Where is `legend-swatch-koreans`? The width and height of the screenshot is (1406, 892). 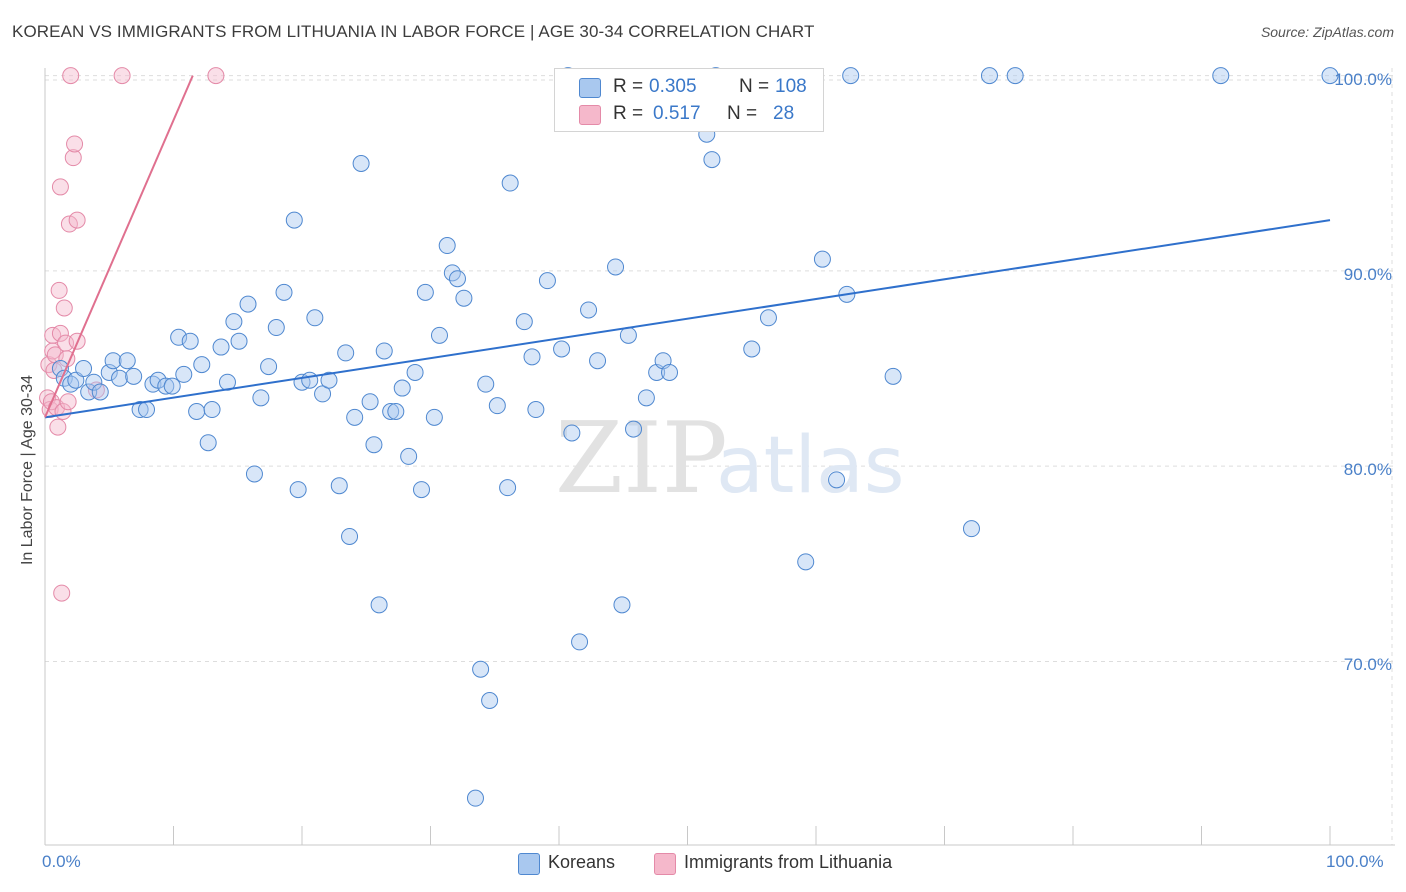
legend-swatch-koreans is located at coordinates (590, 88).